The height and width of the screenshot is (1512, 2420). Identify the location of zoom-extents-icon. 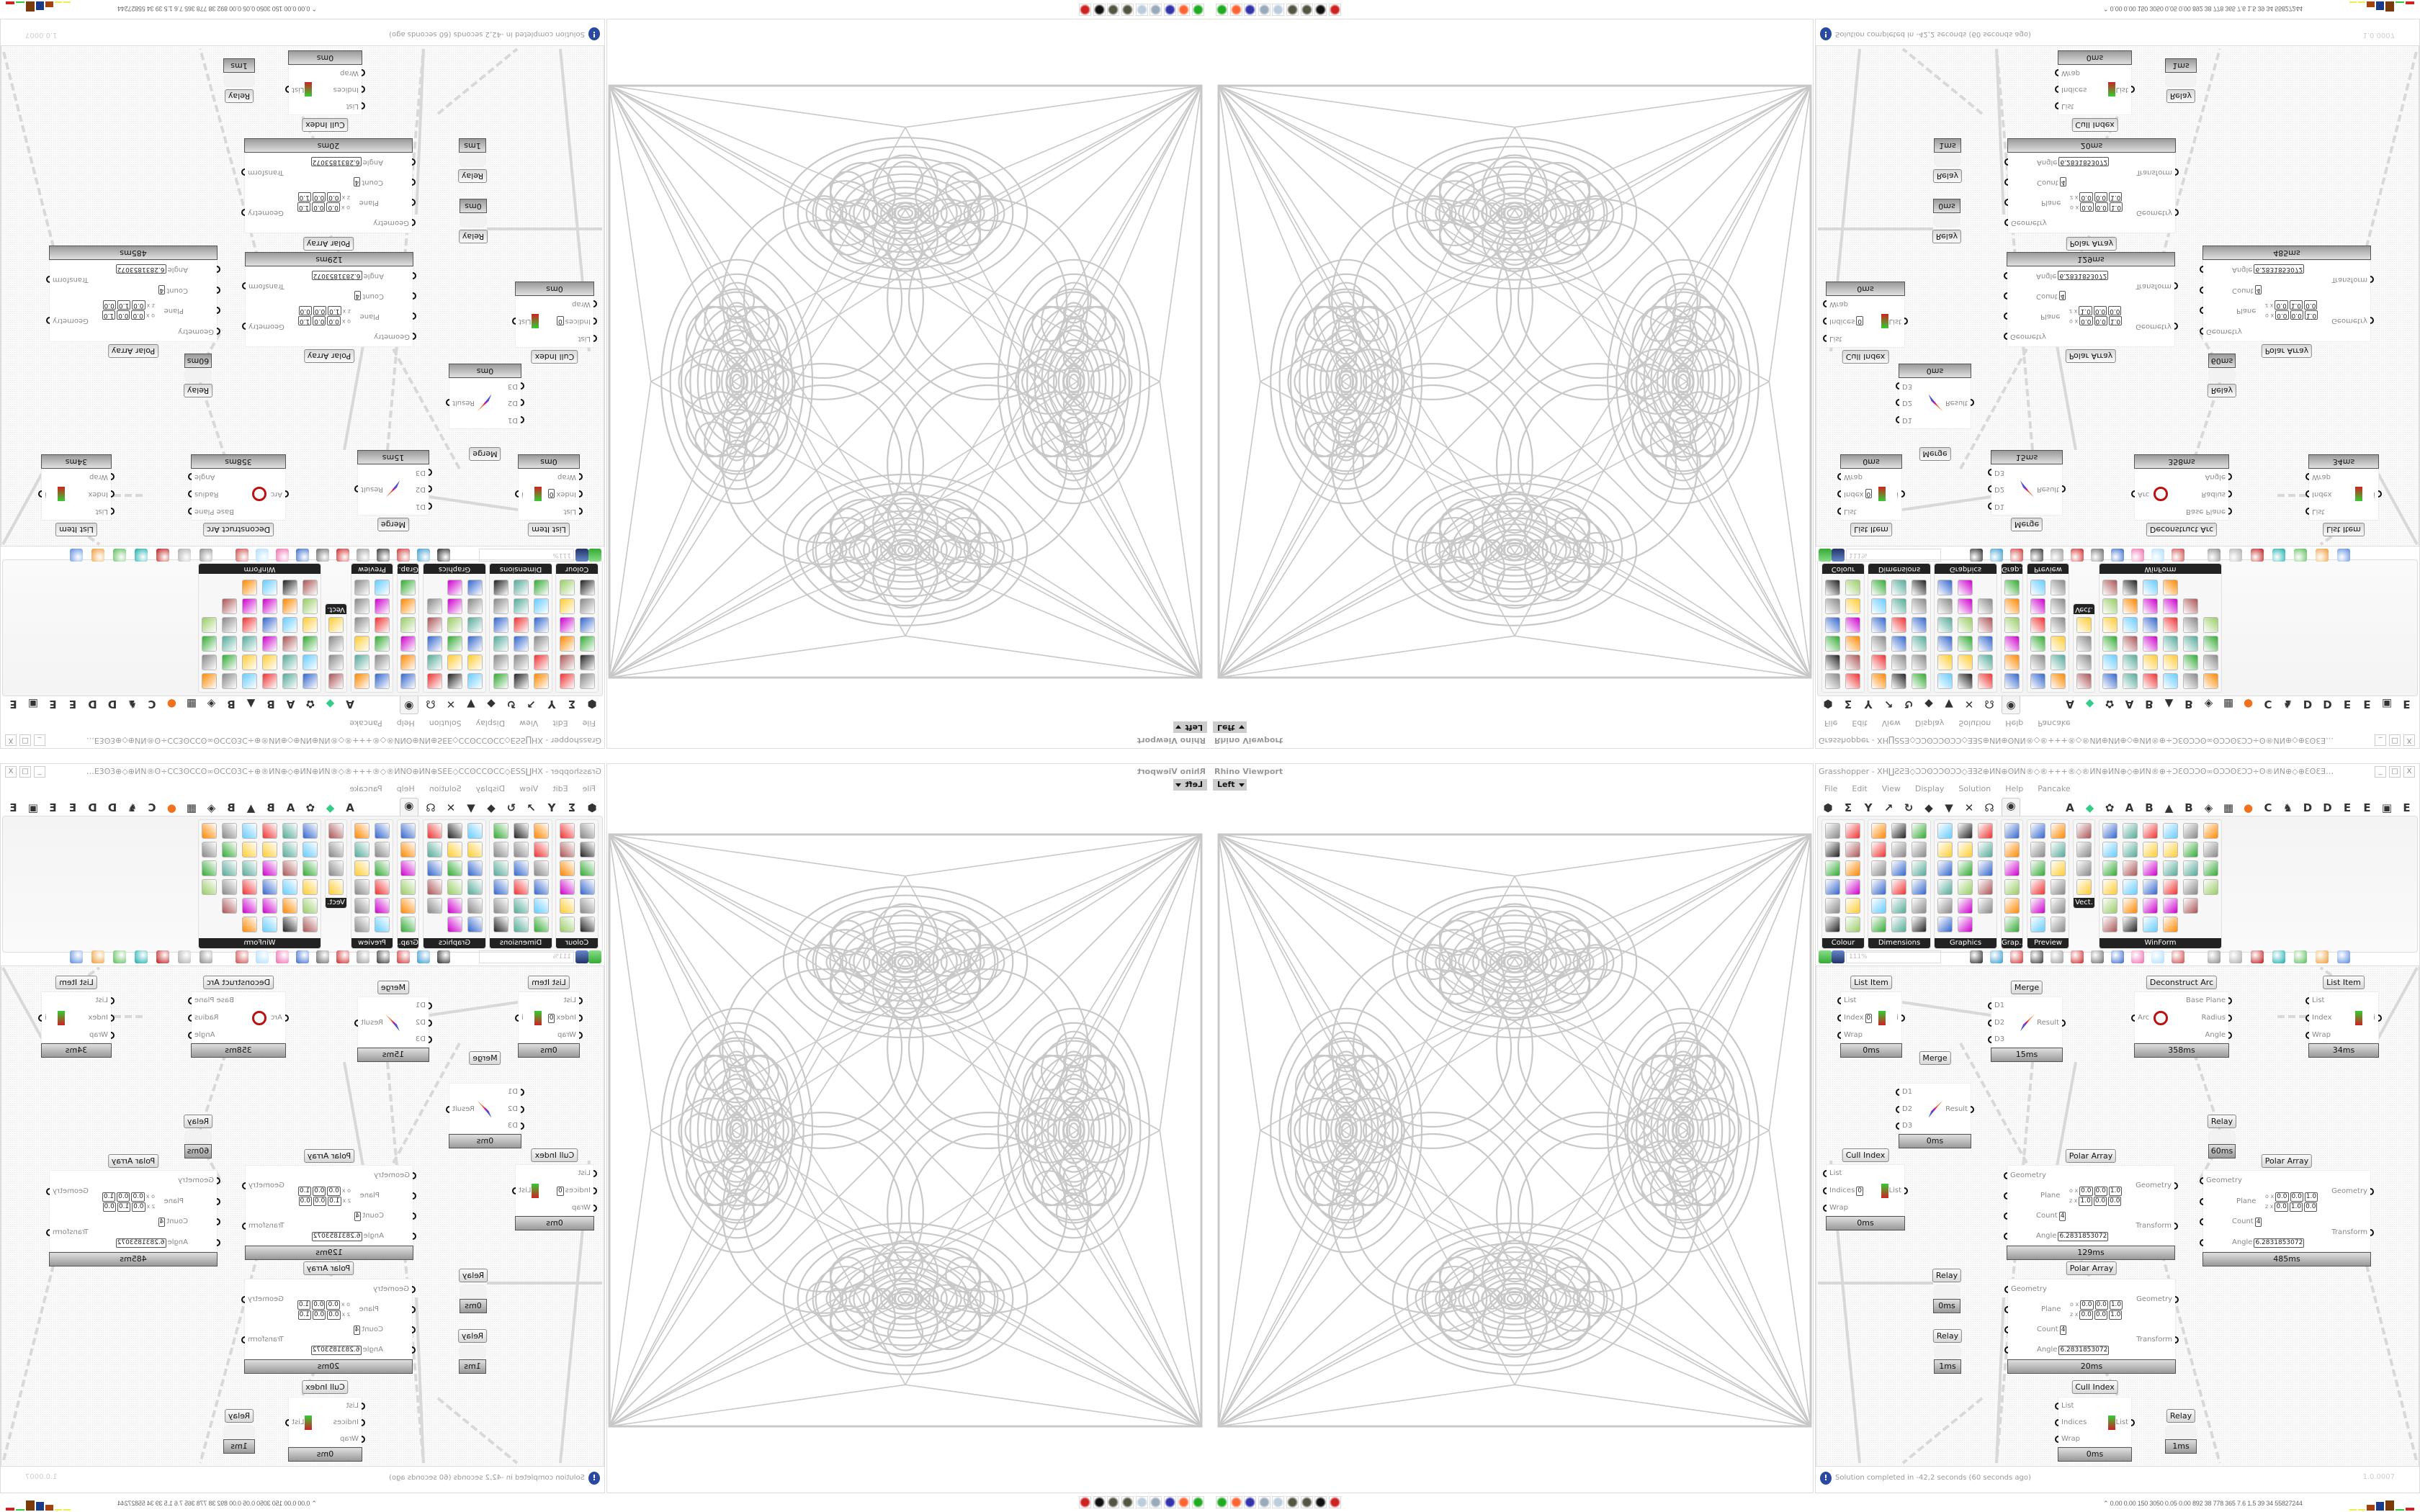
(443, 956).